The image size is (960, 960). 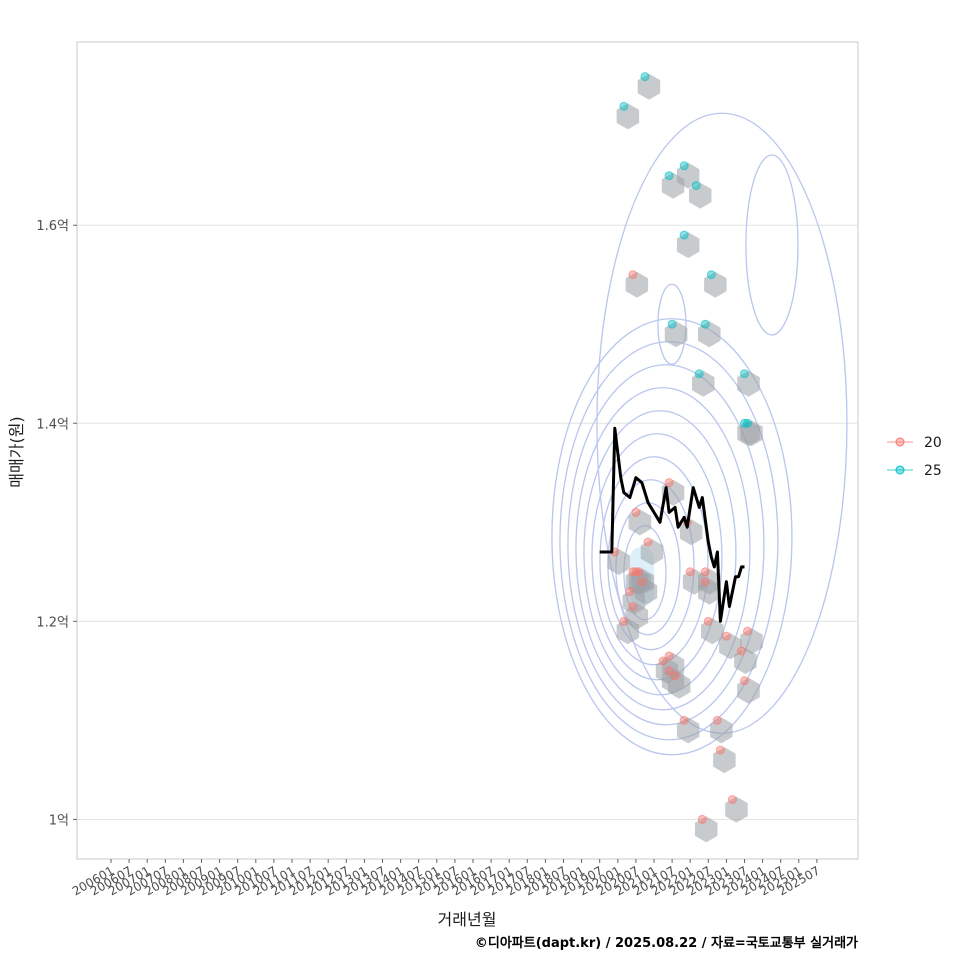 What do you see at coordinates (914, 457) in the screenshot?
I see `legend: 2025` at bounding box center [914, 457].